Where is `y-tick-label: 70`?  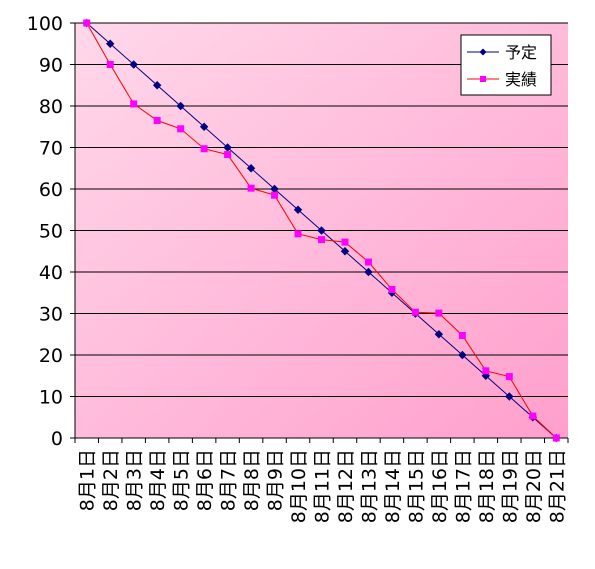
y-tick-label: 70 is located at coordinates (51, 149).